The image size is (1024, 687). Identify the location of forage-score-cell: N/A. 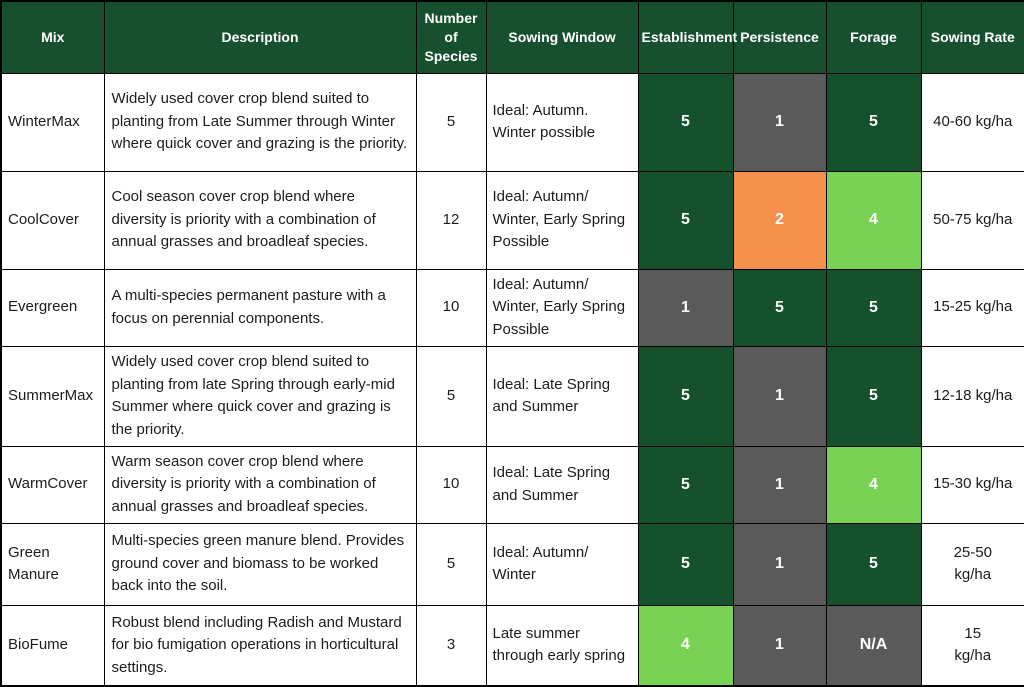
(873, 645).